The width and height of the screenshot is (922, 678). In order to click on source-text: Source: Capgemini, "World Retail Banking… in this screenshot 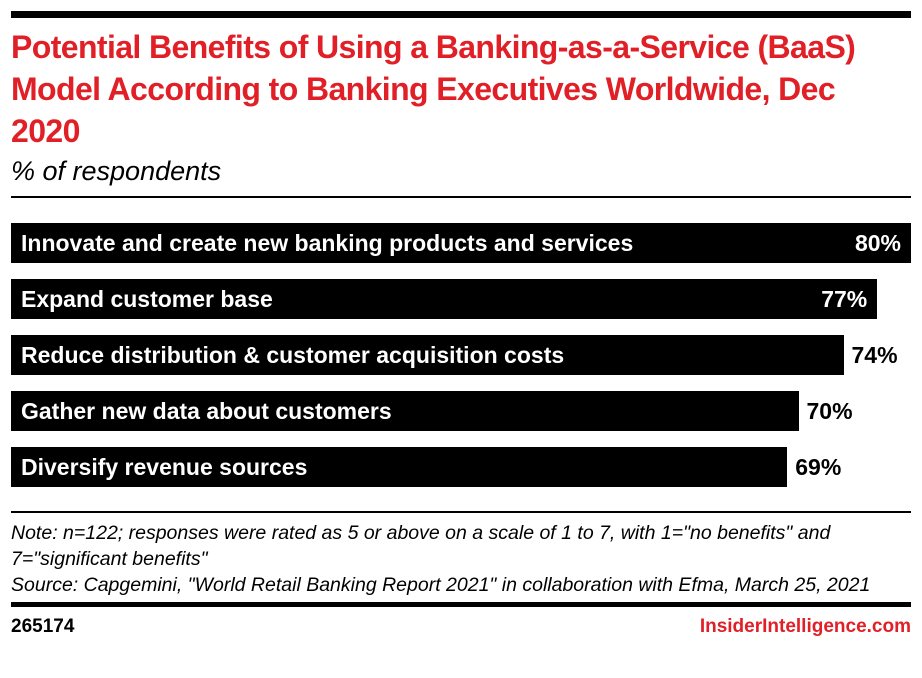, I will do `click(441, 585)`.